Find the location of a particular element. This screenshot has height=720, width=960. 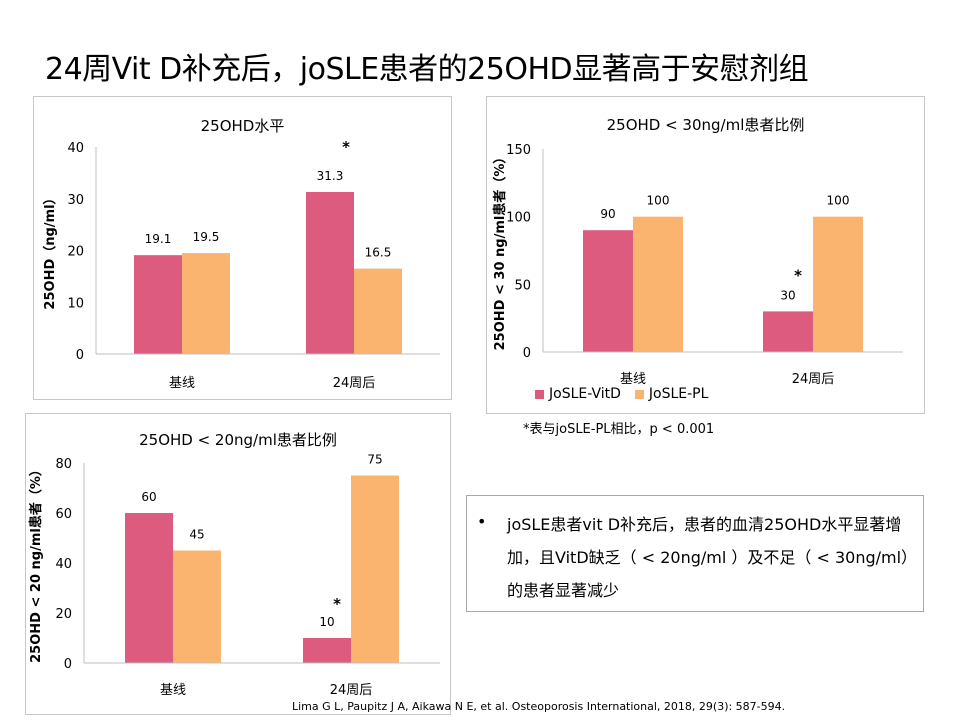

y-tick-label: 100 is located at coordinates (518, 218).